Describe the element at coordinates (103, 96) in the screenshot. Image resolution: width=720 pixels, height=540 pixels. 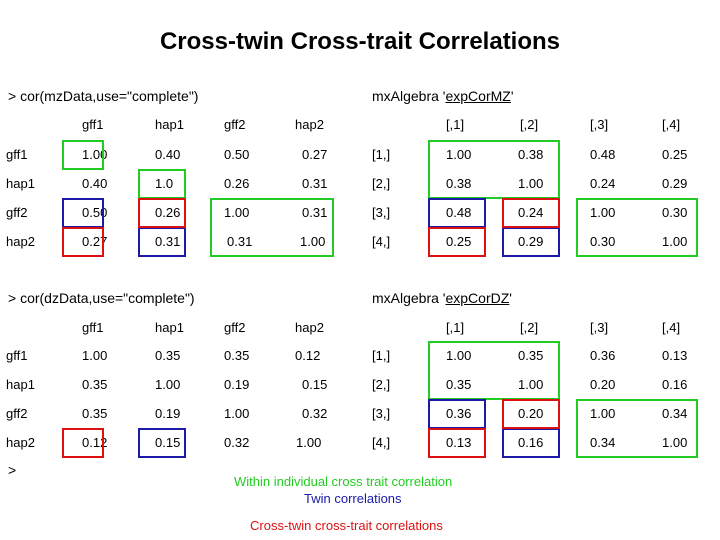
I see `mz-cor-command: > cor(mzData,use="complete")` at that location.